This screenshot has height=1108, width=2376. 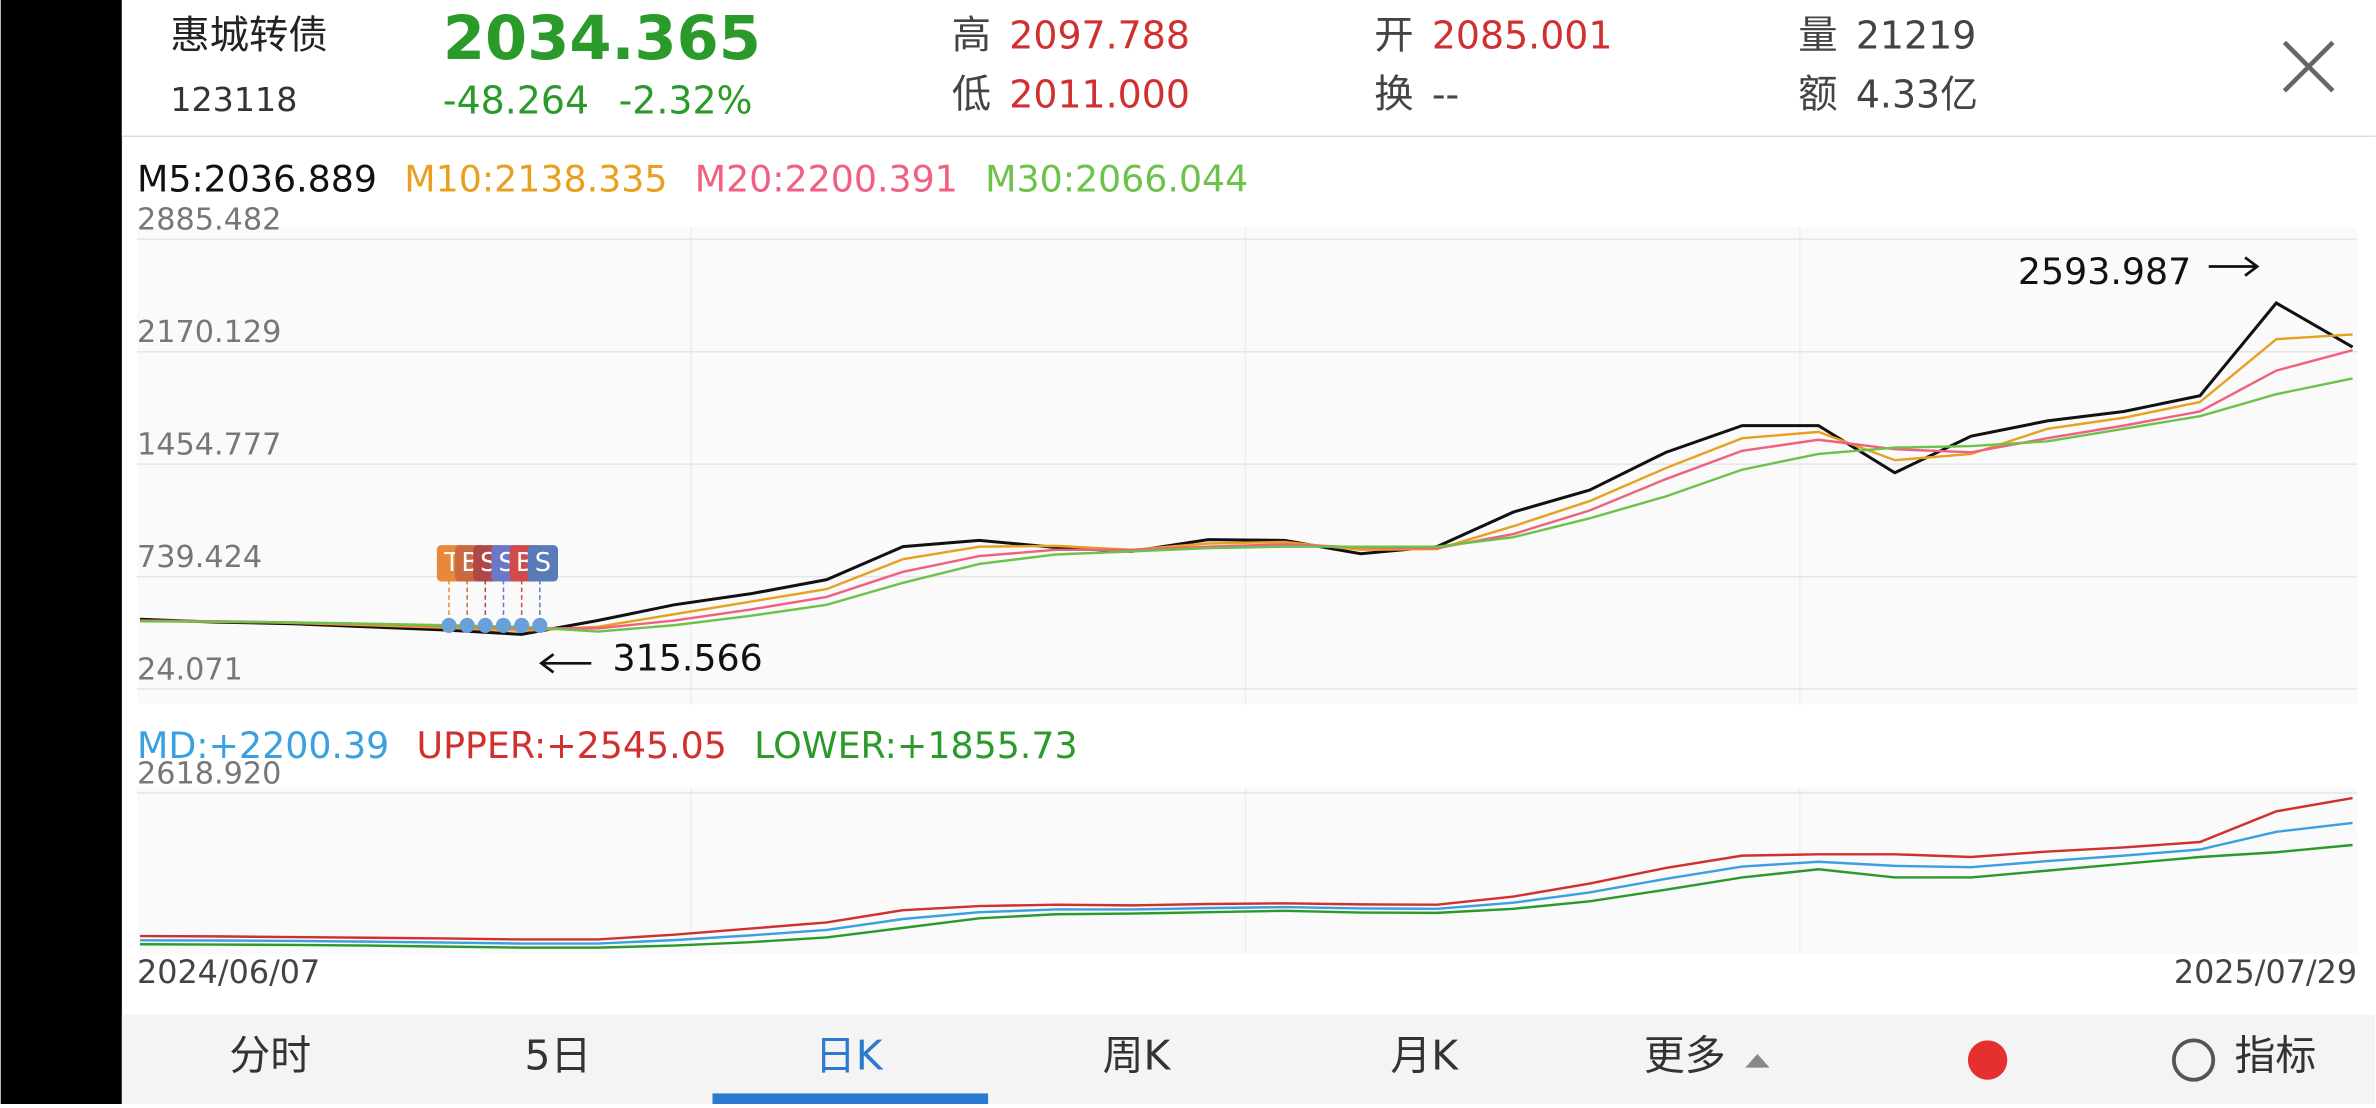 I want to click on tab: 日K, so click(x=849, y=1056).